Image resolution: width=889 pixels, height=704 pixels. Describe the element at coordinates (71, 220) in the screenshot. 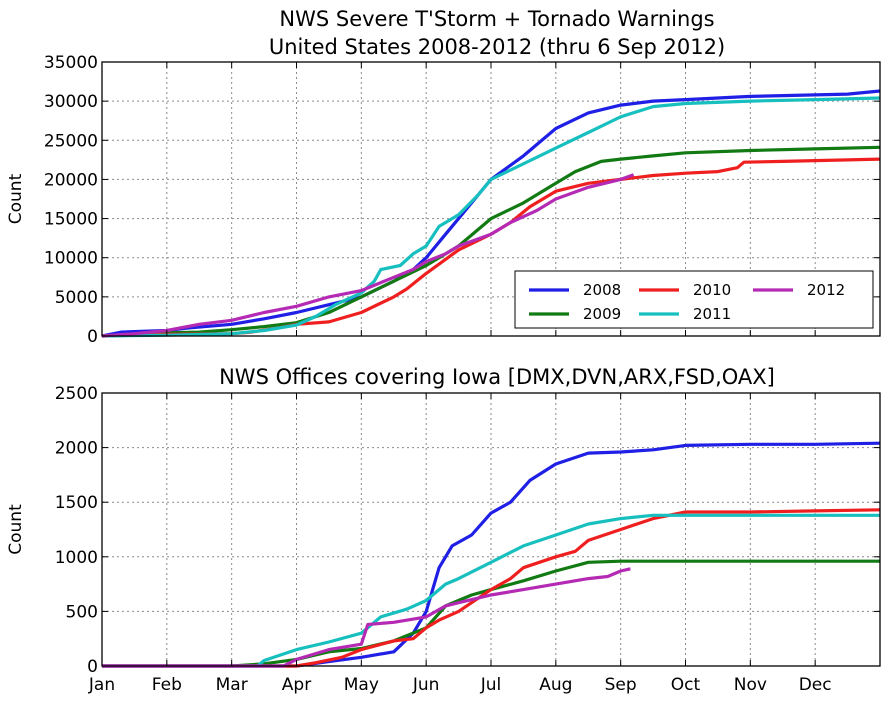

I see `y-tick-label: 15000` at that location.